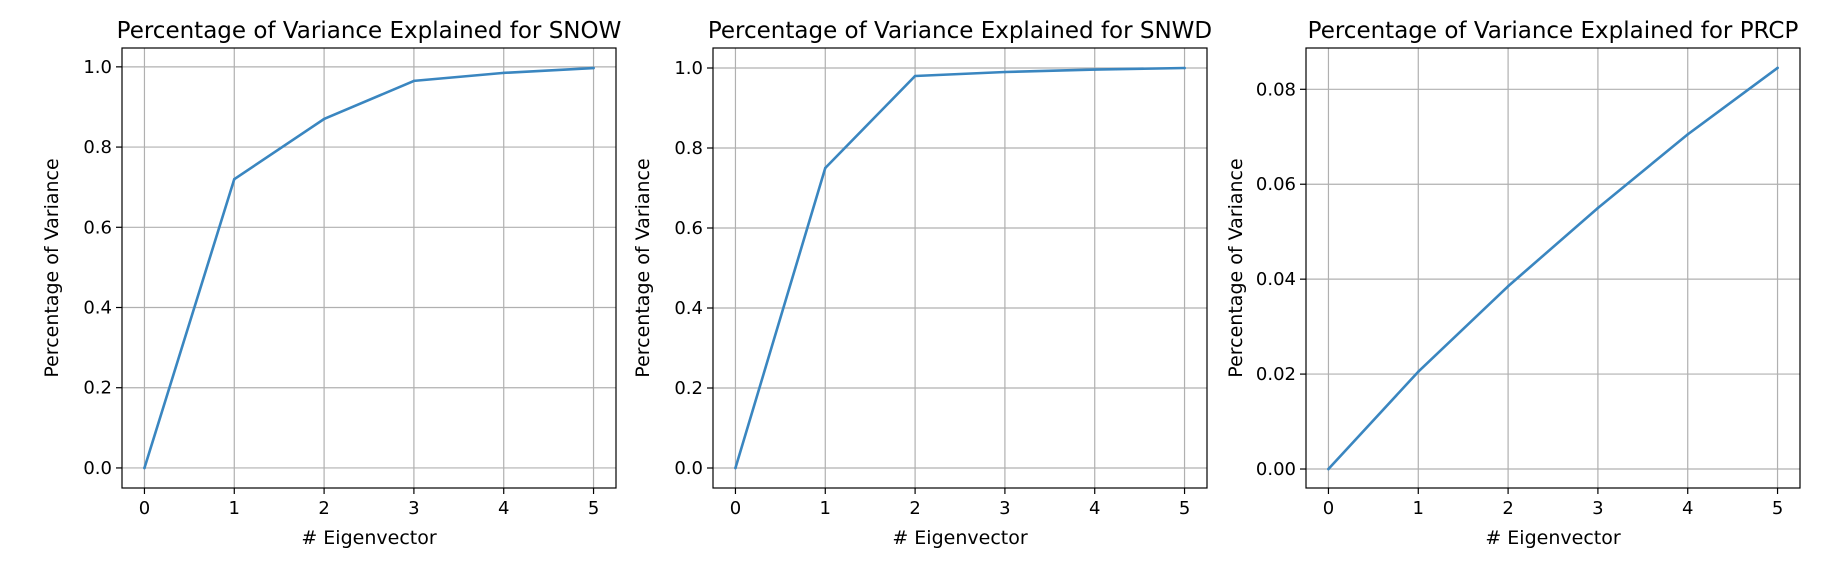 The height and width of the screenshot is (562, 1836). I want to click on y-tick-label: 0.00, so click(1276, 469).